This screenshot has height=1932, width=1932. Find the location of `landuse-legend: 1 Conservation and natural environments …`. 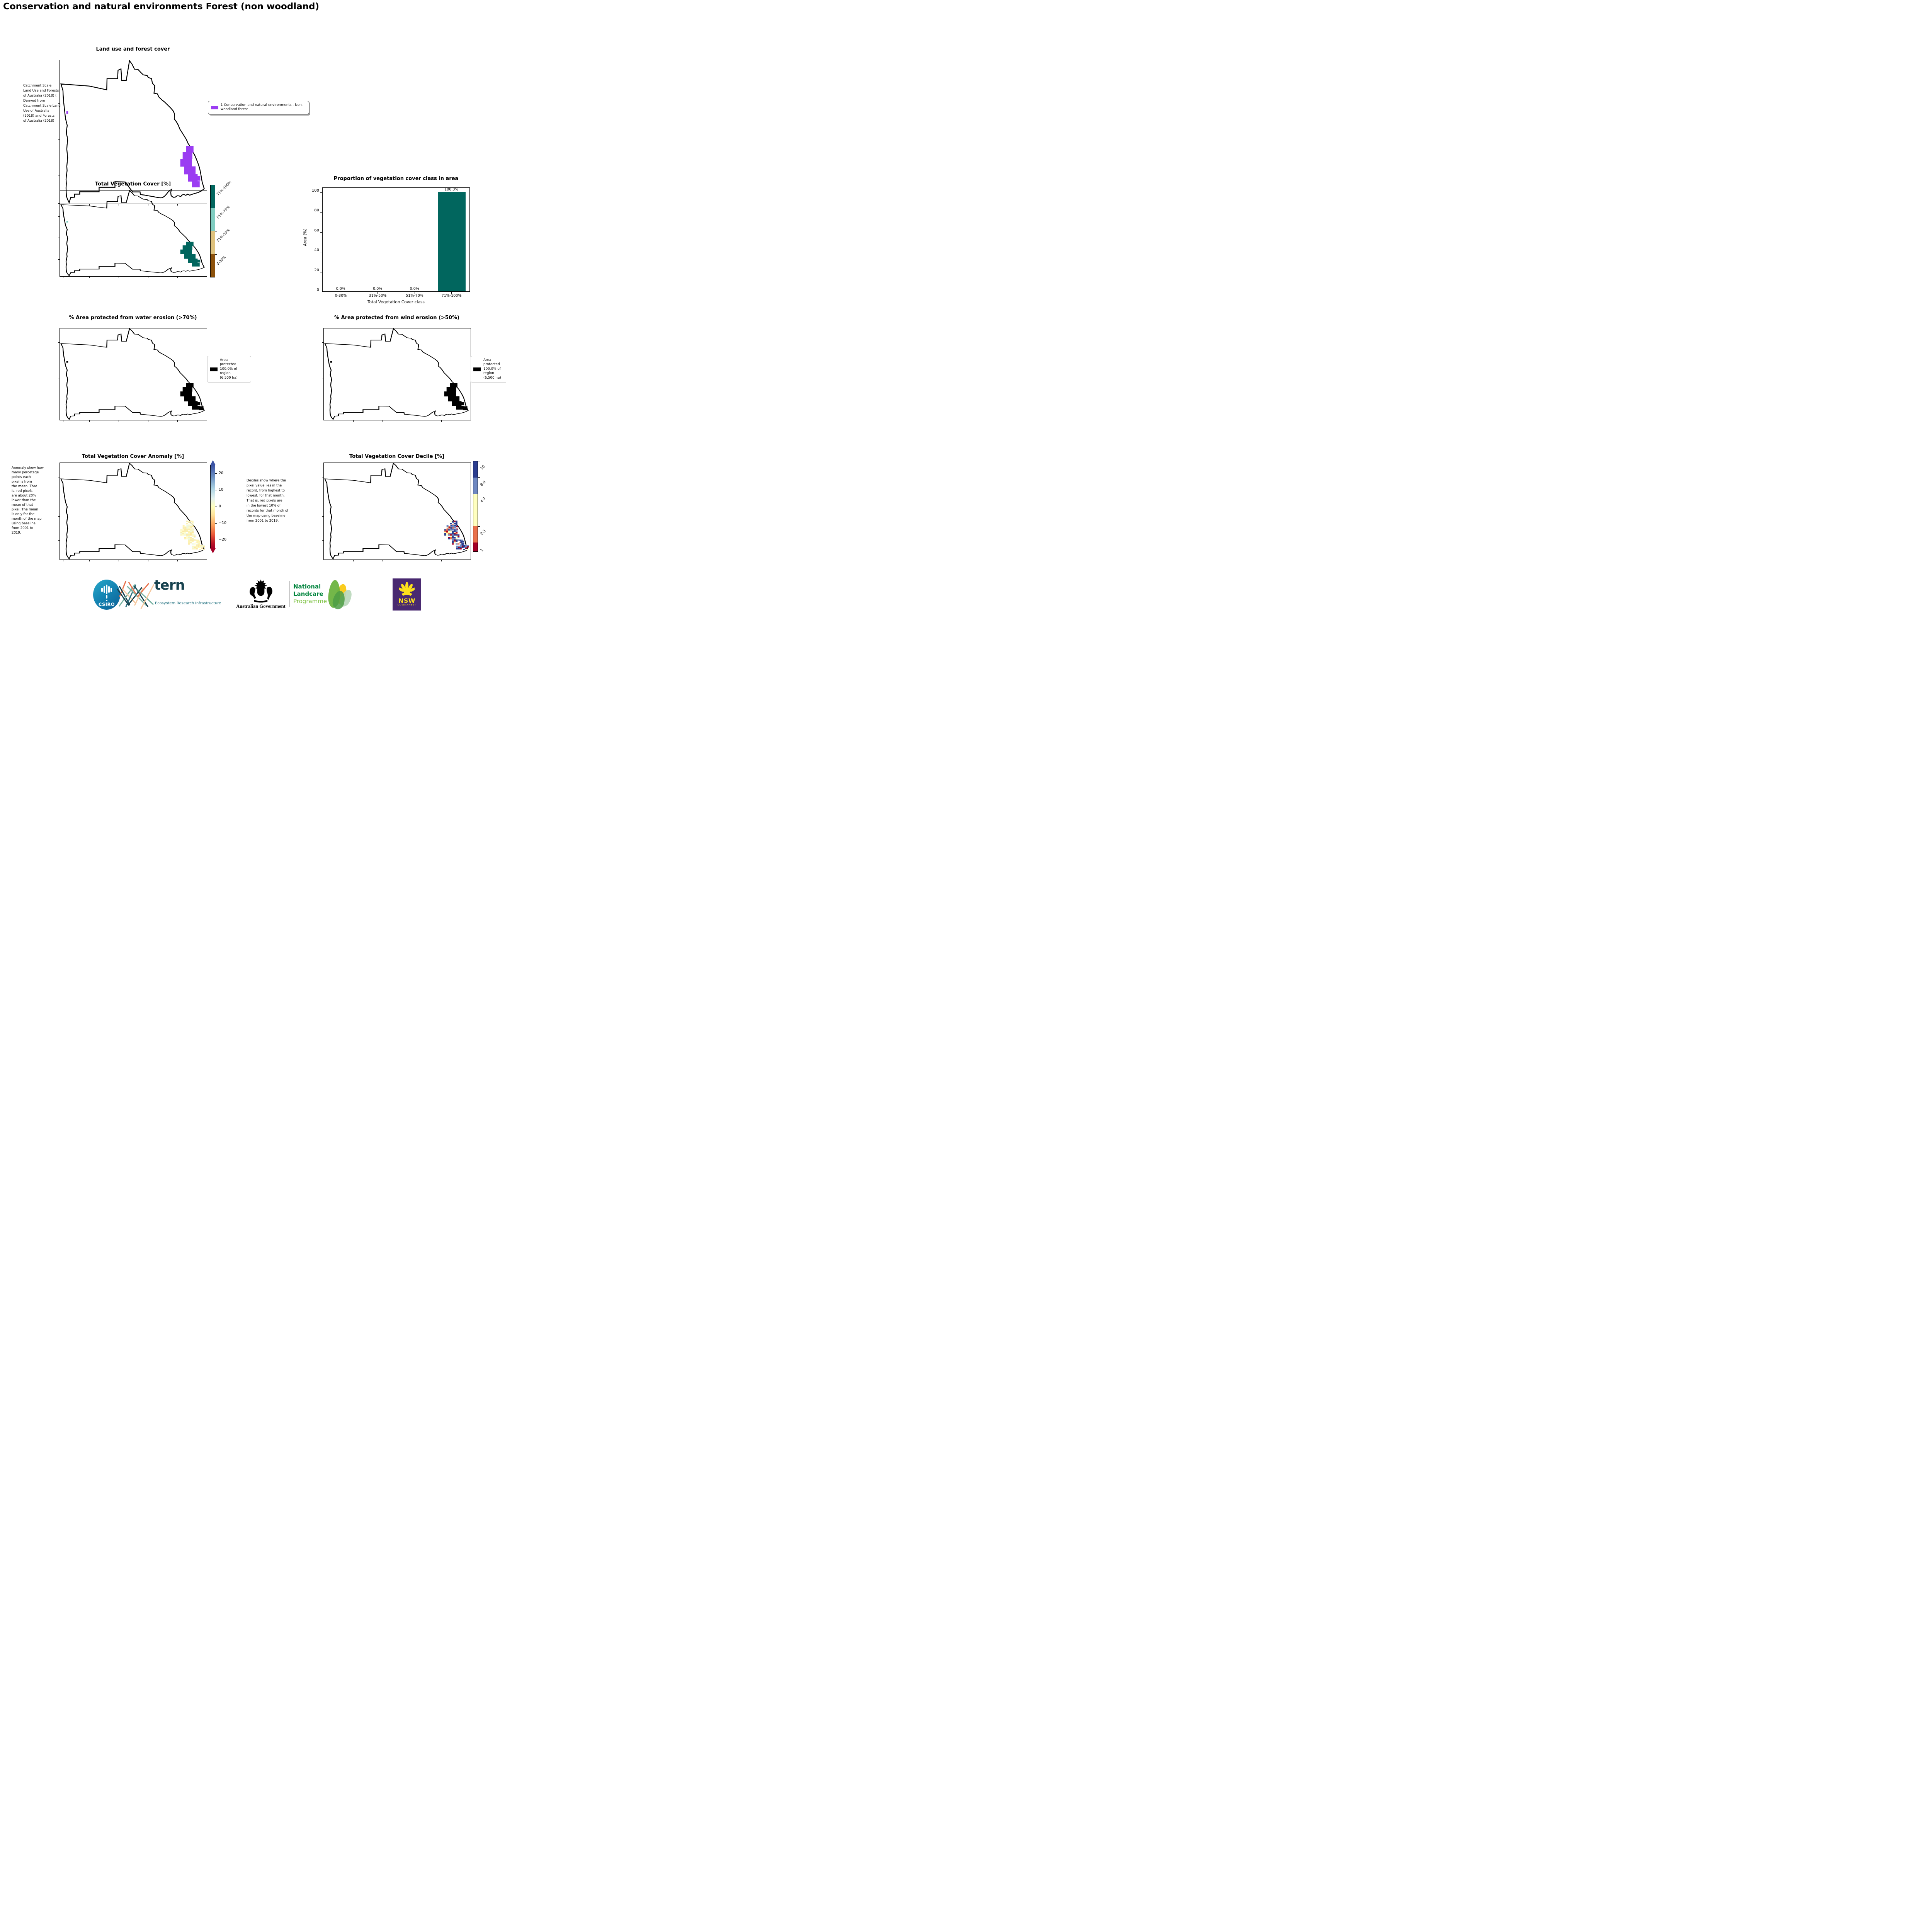

landuse-legend: 1 Conservation and natural environments … is located at coordinates (259, 108).